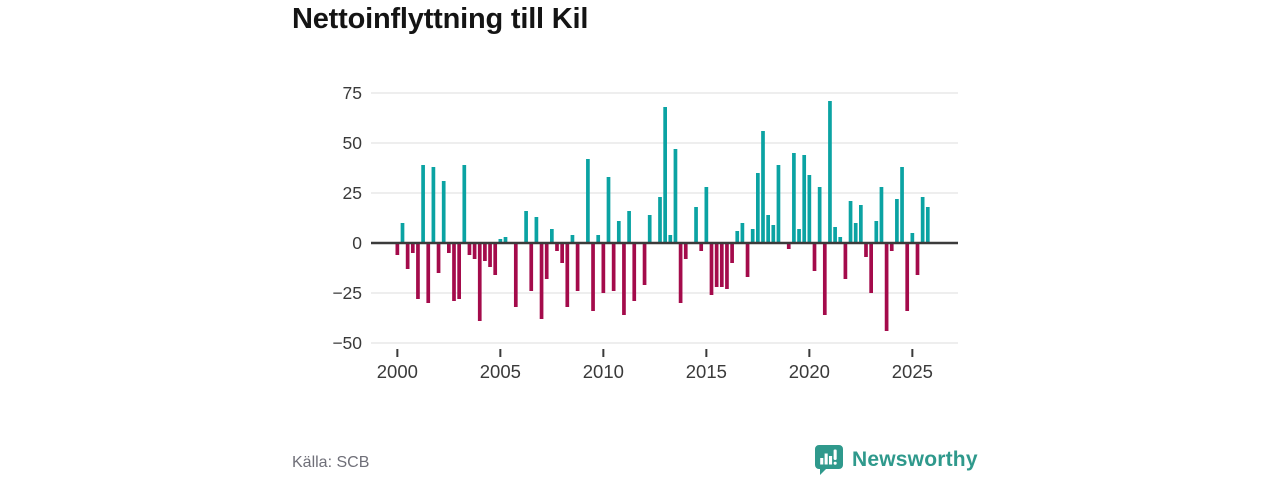 The width and height of the screenshot is (1280, 480). Describe the element at coordinates (876, 232) in the screenshot. I see `bar-2023Q2` at that location.